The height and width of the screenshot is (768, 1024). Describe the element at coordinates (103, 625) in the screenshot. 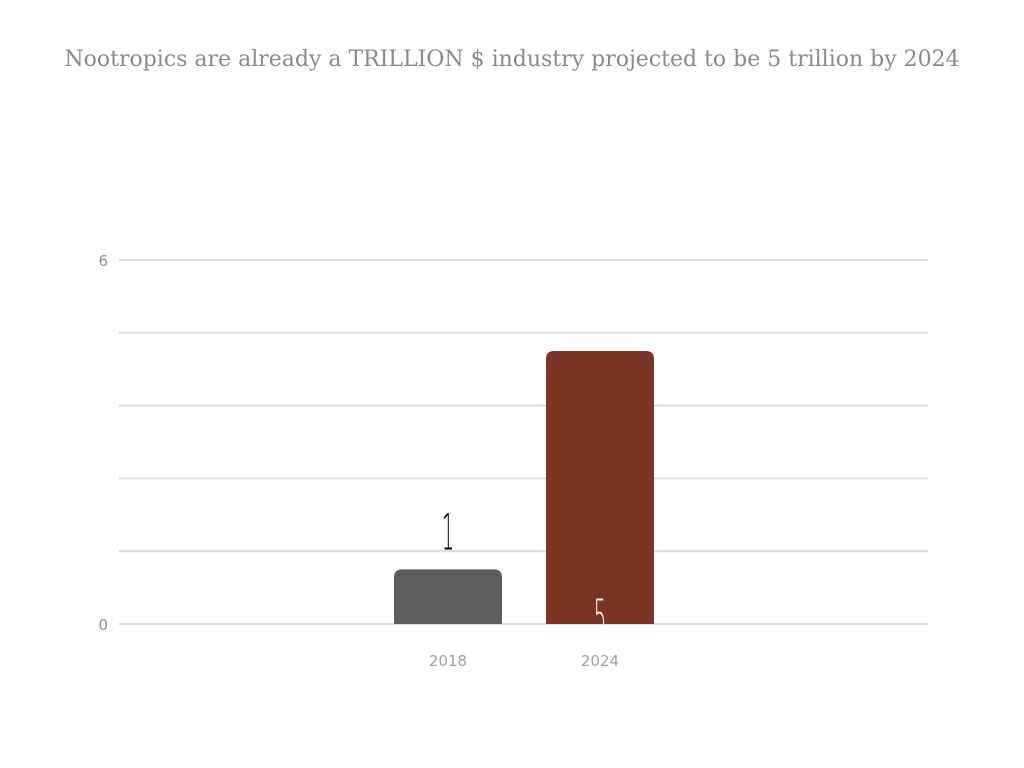

I see `y-tick-label: 0` at that location.